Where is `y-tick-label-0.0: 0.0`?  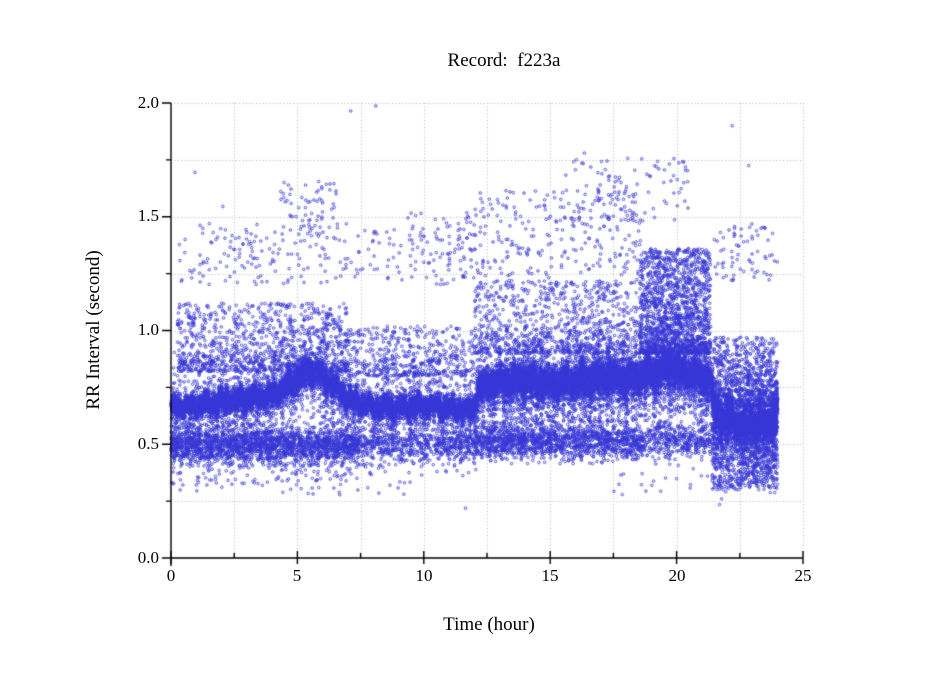
y-tick-label-0.0: 0.0 is located at coordinates (148, 557).